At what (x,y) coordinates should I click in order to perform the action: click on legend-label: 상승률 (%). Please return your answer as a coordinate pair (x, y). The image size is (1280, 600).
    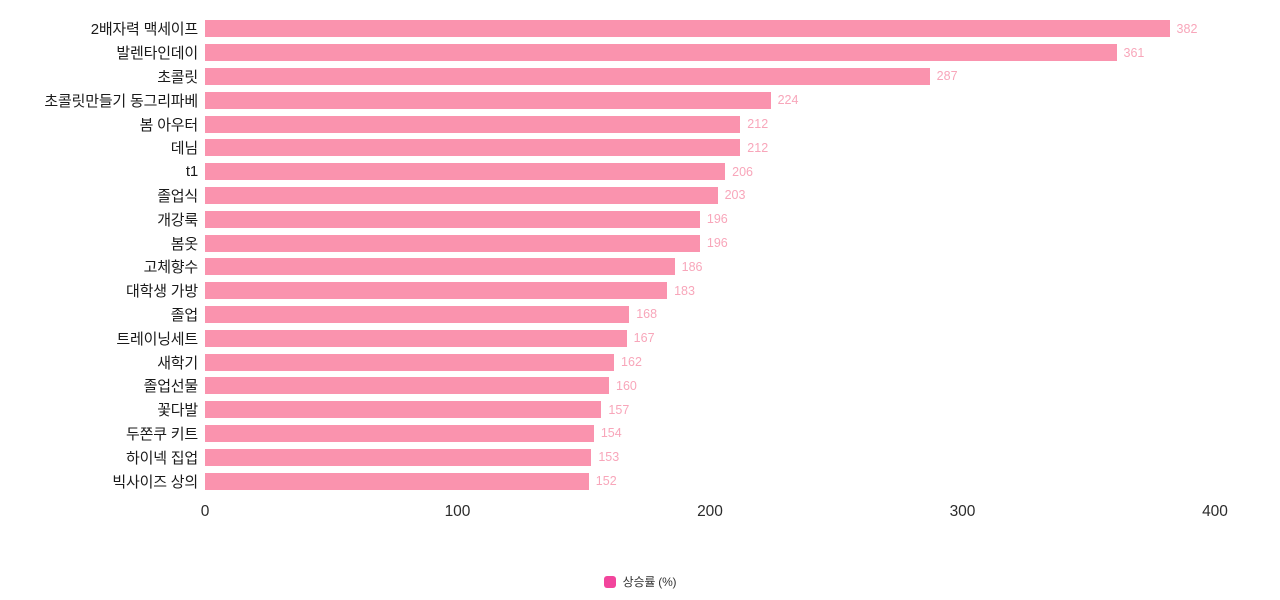
    Looking at the image, I should click on (649, 582).